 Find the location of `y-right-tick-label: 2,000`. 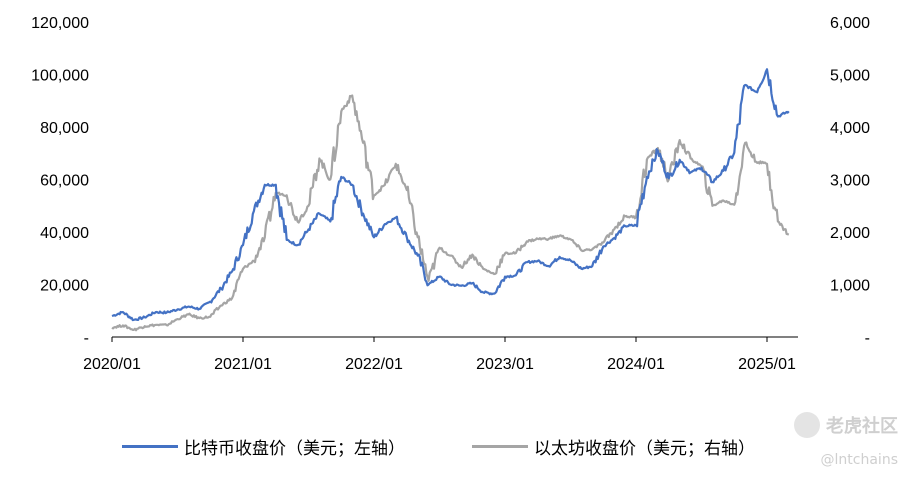

y-right-tick-label: 2,000 is located at coordinates (850, 233).